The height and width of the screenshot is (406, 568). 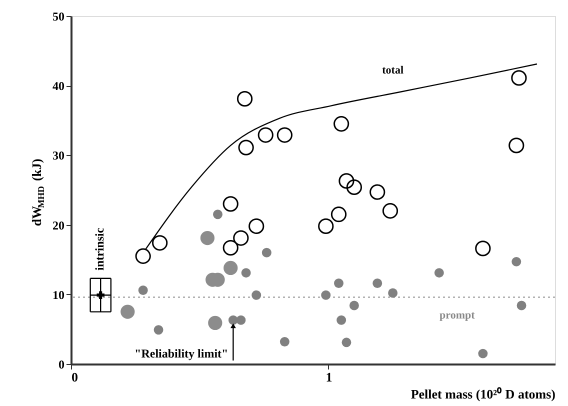 What do you see at coordinates (58, 17) in the screenshot?
I see `y-tick-label: 50` at bounding box center [58, 17].